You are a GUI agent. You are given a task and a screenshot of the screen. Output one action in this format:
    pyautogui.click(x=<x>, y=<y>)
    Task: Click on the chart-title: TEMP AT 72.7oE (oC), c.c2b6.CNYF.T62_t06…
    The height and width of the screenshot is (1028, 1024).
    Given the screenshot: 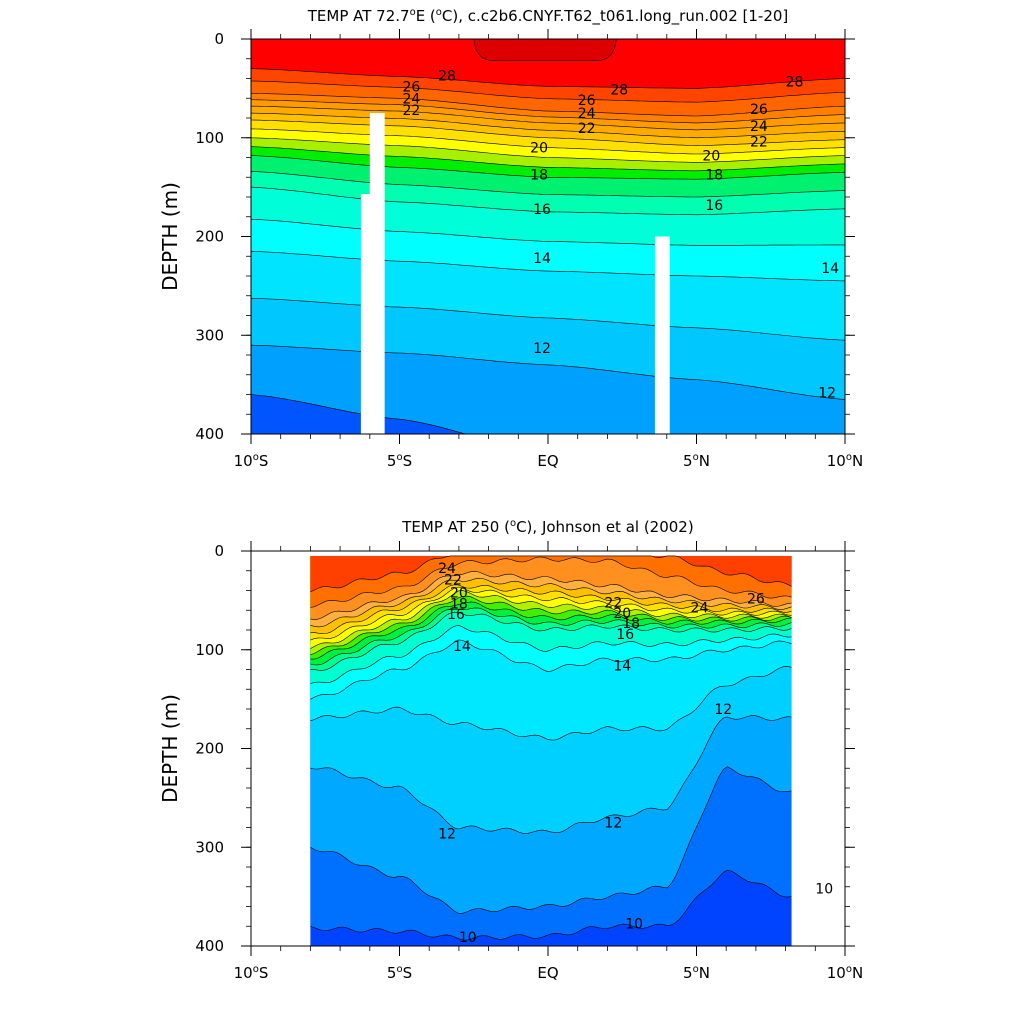 What is the action you would take?
    pyautogui.click(x=548, y=16)
    